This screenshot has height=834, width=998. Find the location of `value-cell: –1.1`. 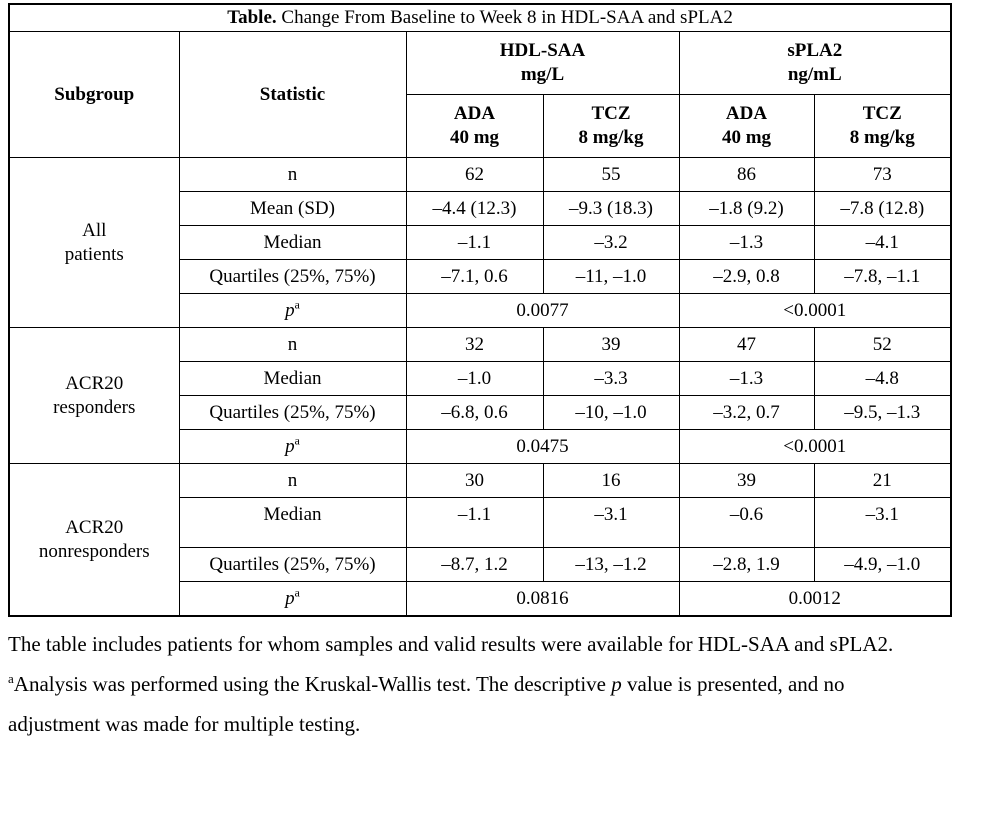

value-cell: –1.1 is located at coordinates (474, 242).